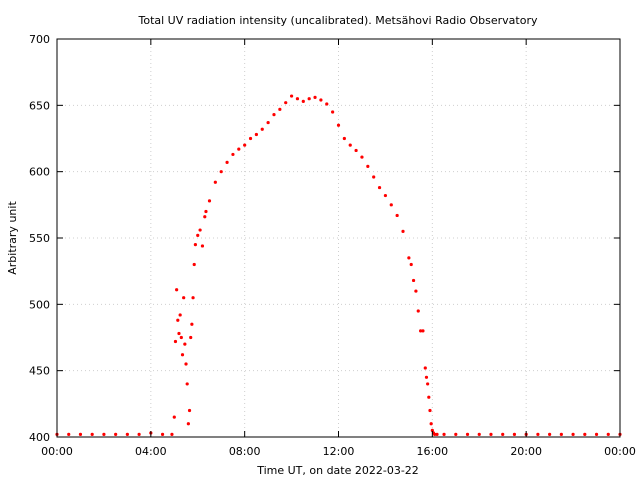 The image size is (640, 480). I want to click on y-tick-label: 550, so click(39, 238).